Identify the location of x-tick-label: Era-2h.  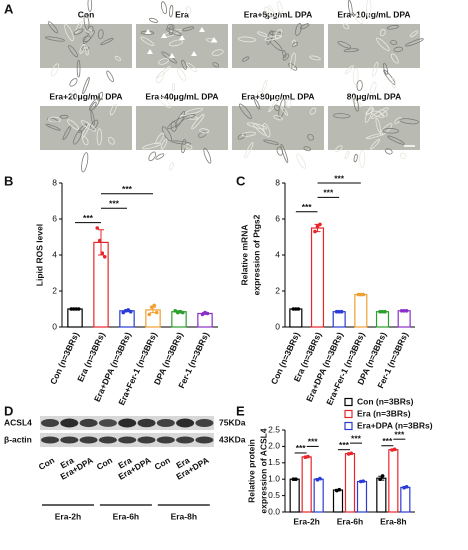
(306, 521).